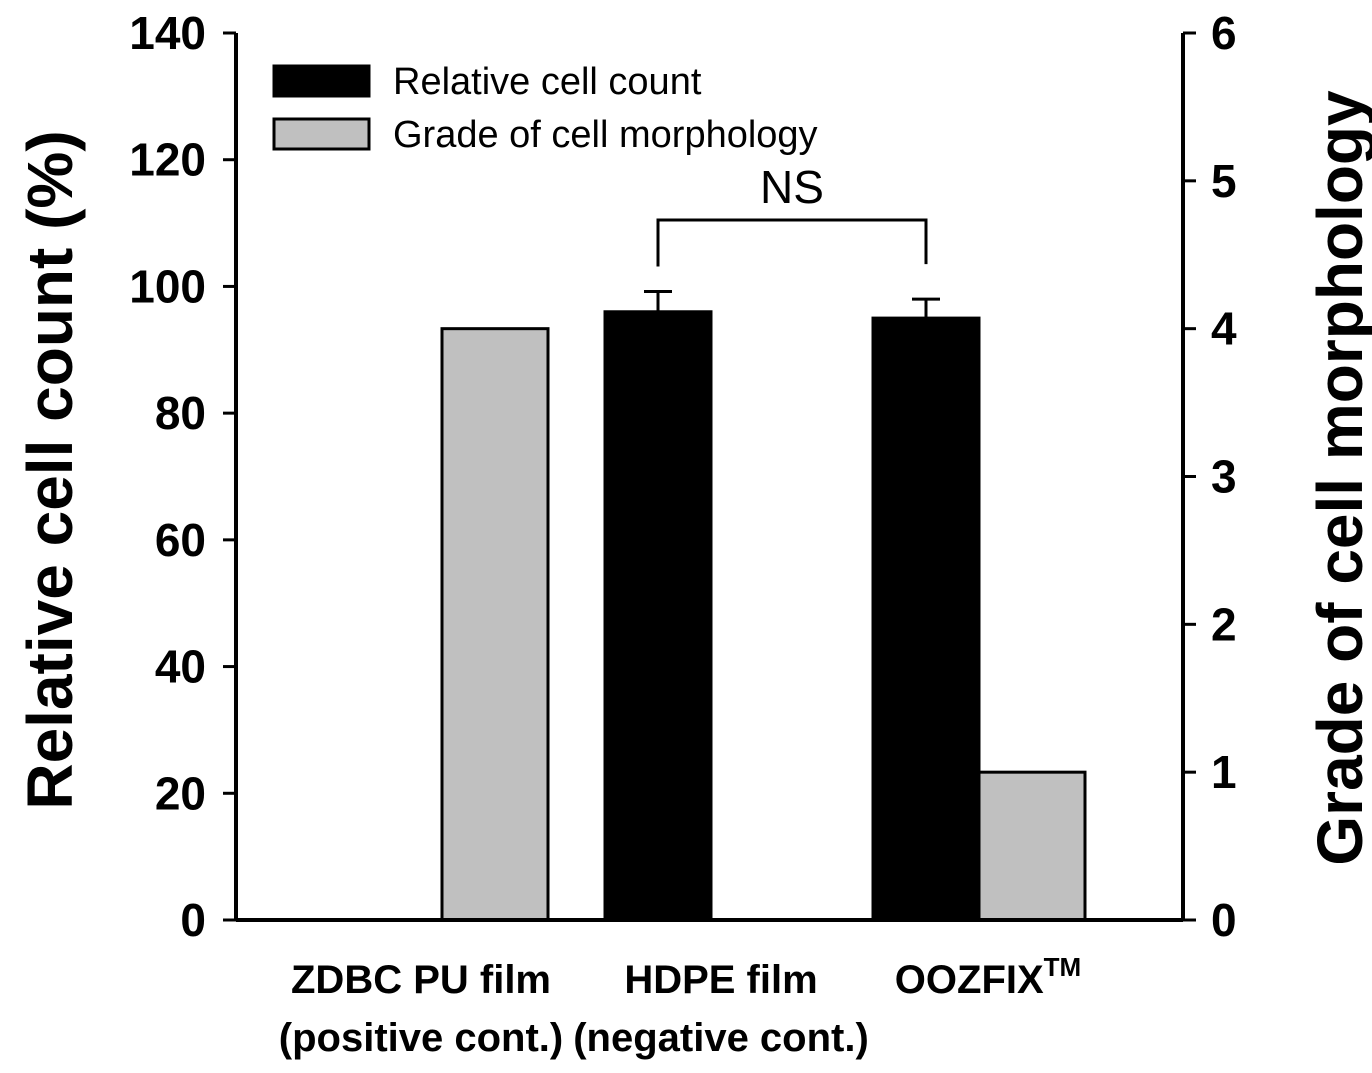 Image resolution: width=1372 pixels, height=1073 pixels. Describe the element at coordinates (1224, 181) in the screenshot. I see `right-tick-label: 5` at that location.